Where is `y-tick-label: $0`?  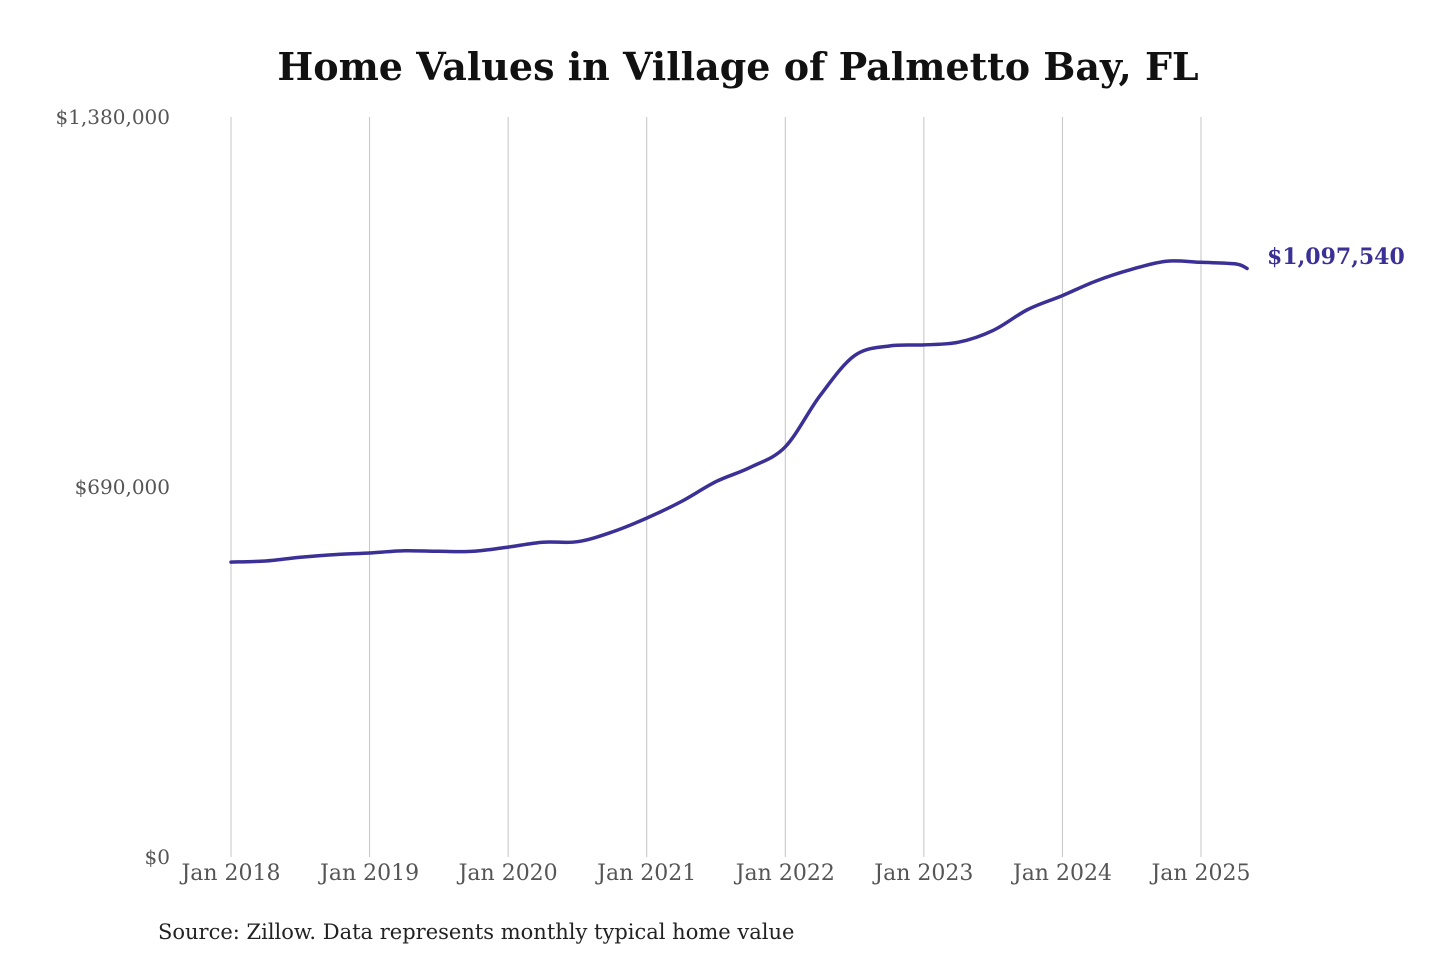
y-tick-label: $0 is located at coordinates (157, 857).